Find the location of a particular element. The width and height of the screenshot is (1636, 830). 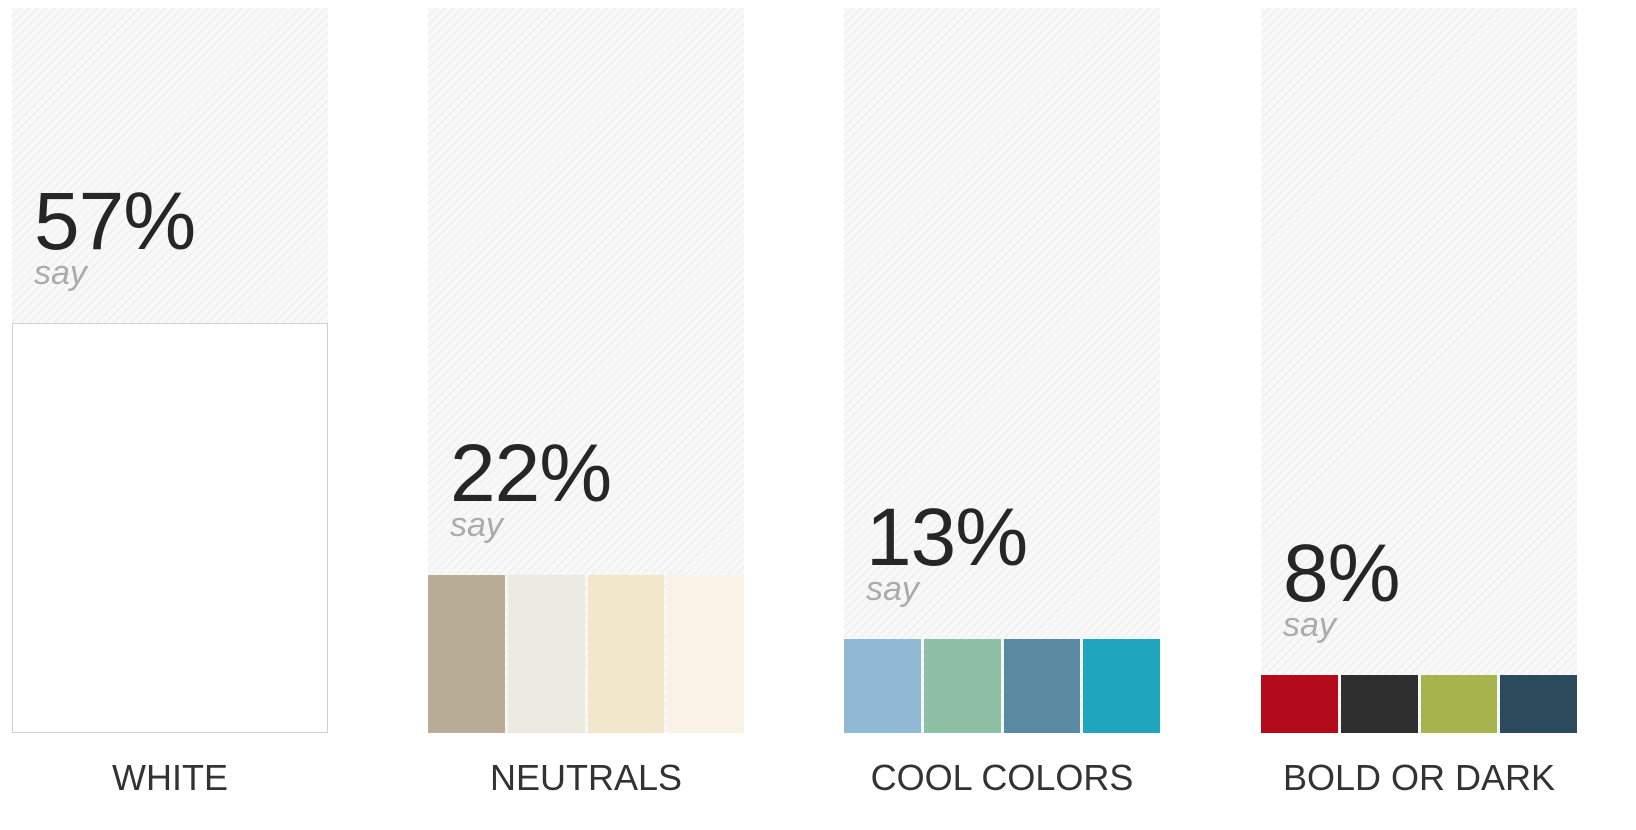

say-caption-cool-colors: say is located at coordinates (892, 589).